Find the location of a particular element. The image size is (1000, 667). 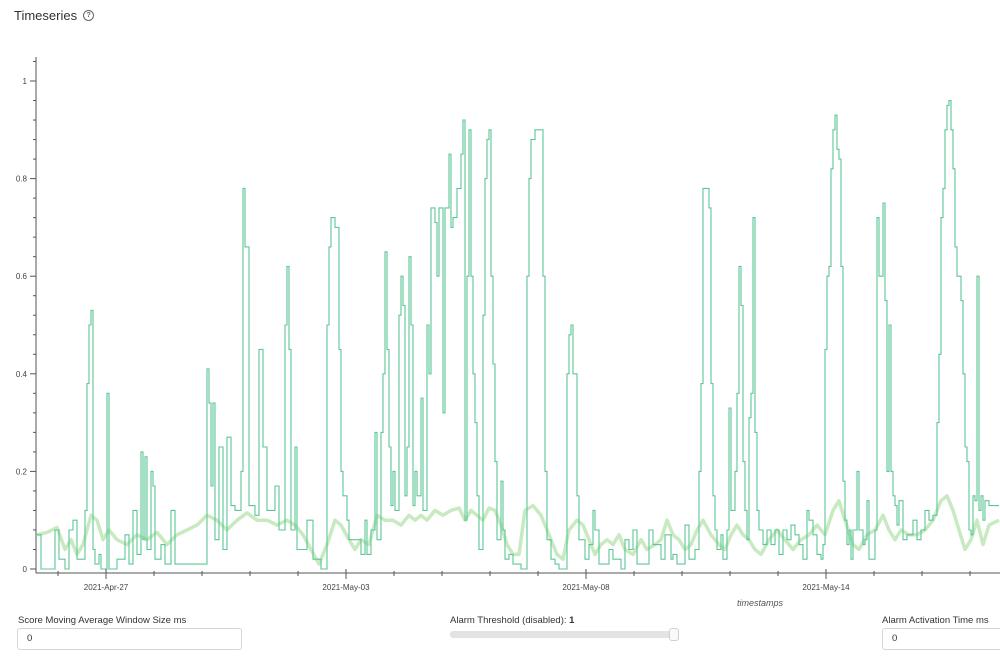

y-tick-label: 0.6 is located at coordinates (22, 276).